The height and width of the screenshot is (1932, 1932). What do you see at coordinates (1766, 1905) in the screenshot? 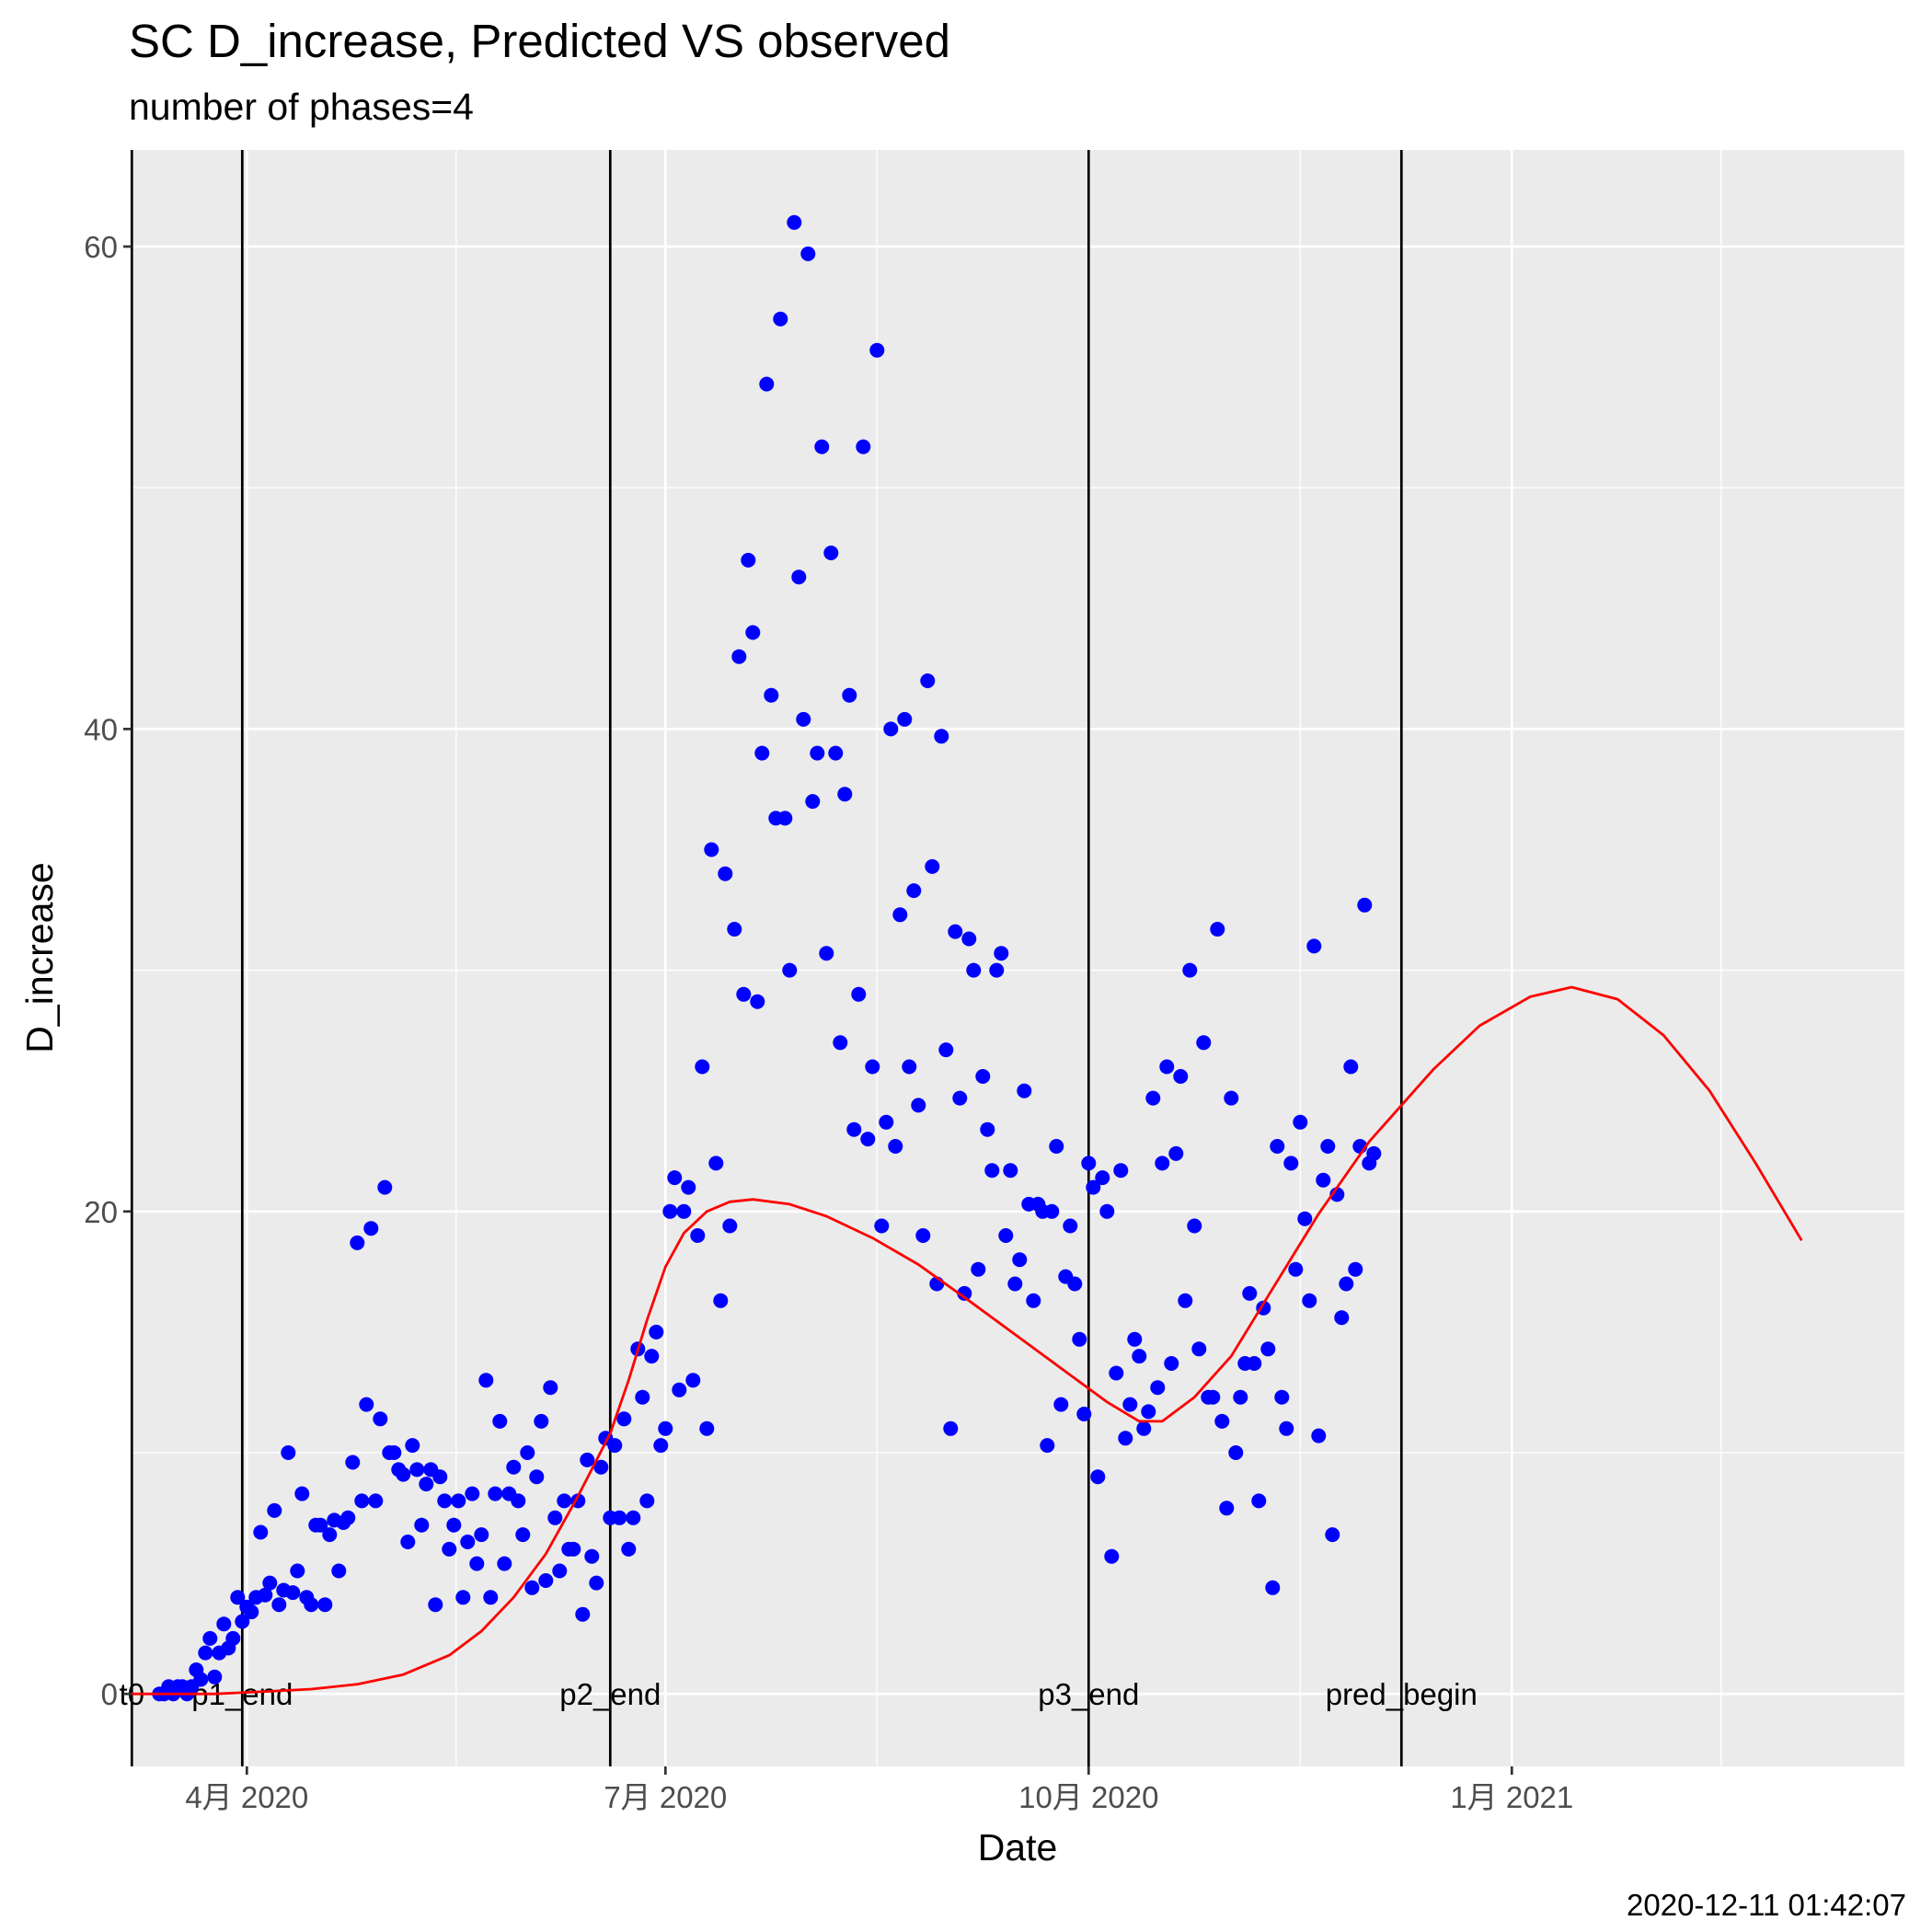
I see `chart-caption: 2020-12-11 01:42:07` at bounding box center [1766, 1905].